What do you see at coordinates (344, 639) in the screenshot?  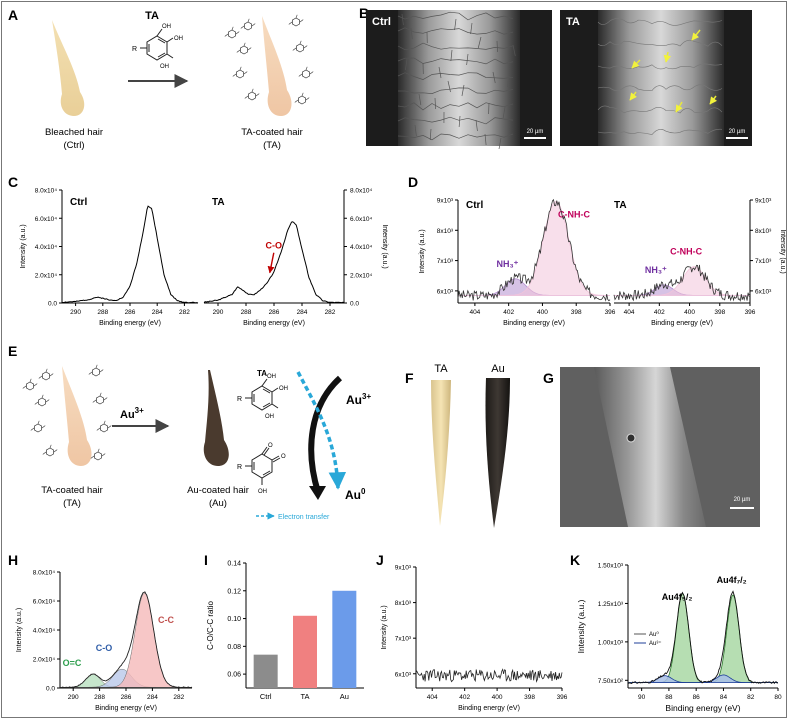 I see `bar-au` at bounding box center [344, 639].